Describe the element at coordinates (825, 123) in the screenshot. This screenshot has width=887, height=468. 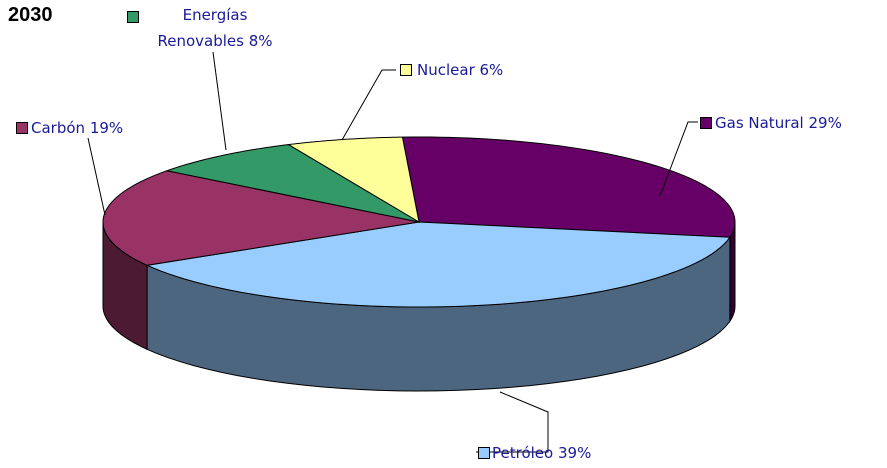
I see `value-label: 29%` at that location.